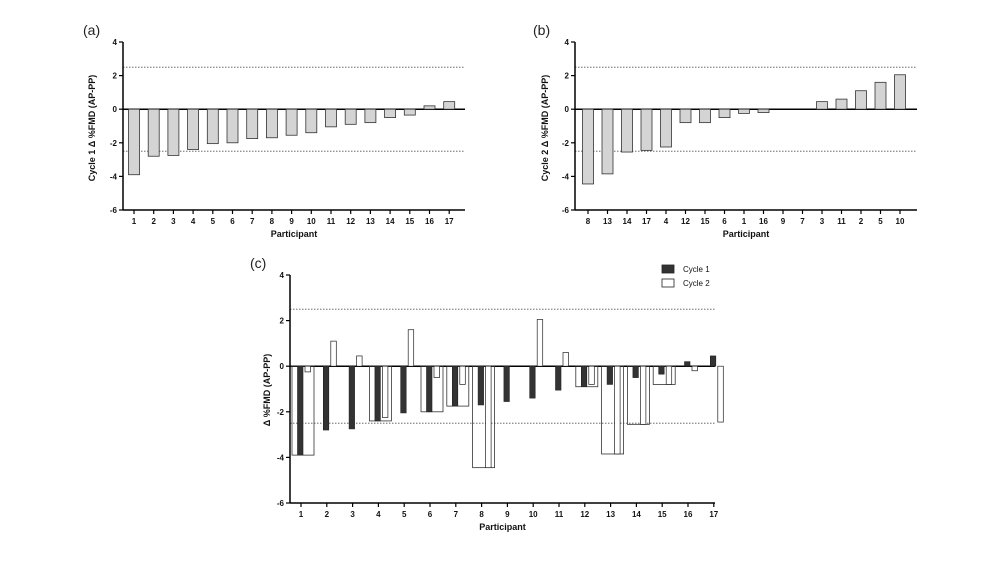 Image resolution: width=1000 pixels, height=563 pixels. I want to click on y-tick-label: 2, so click(282, 321).